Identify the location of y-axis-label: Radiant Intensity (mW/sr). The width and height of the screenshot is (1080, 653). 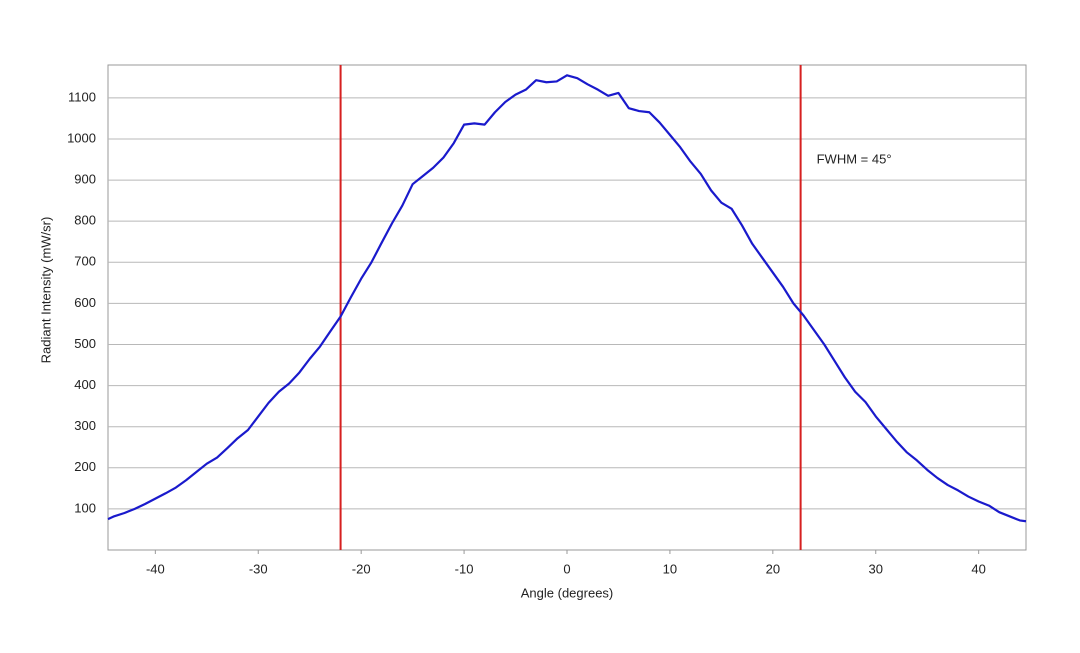
(45, 290).